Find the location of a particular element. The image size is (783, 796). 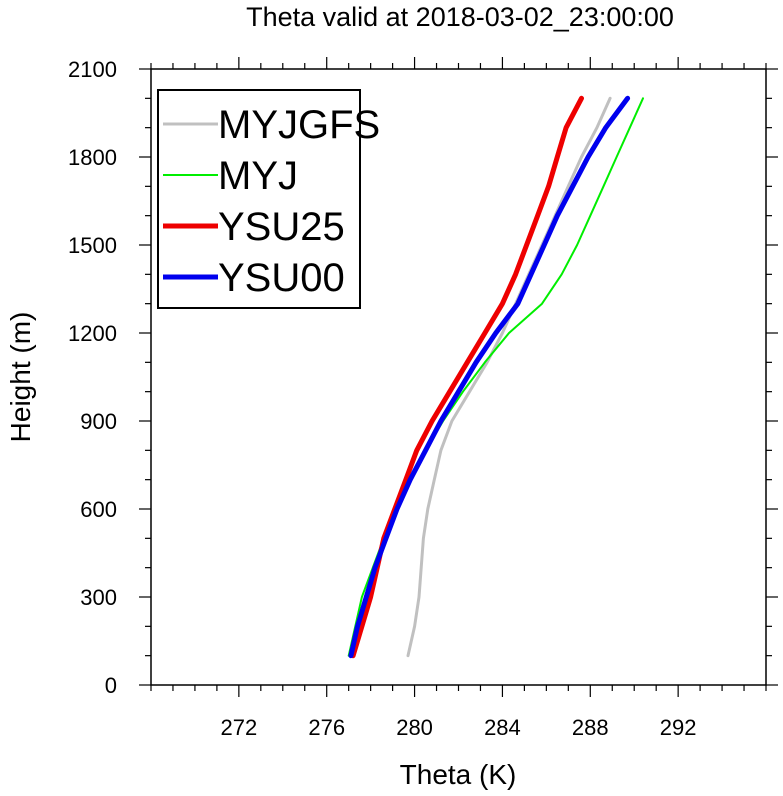

x-tick-label: 280 is located at coordinates (414, 727).